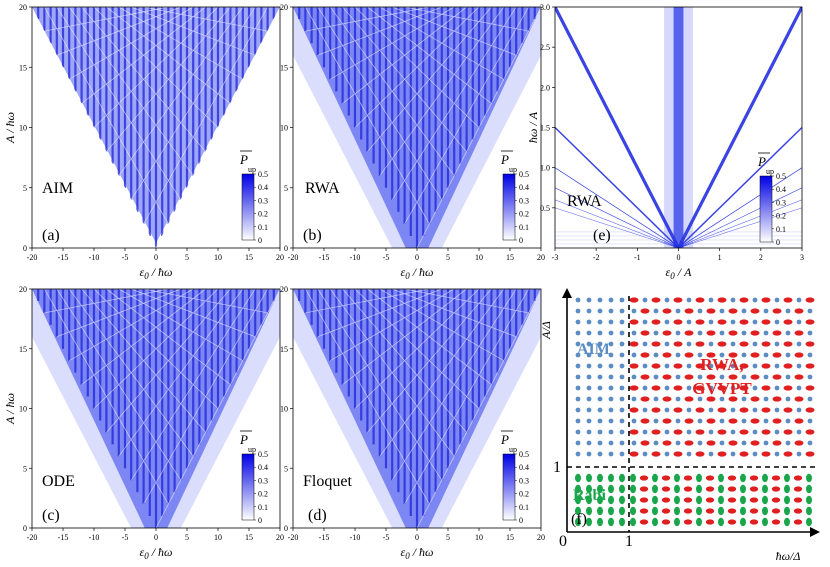  Describe the element at coordinates (545, 128) in the screenshot. I see `y-tick-label: 1.5` at that location.